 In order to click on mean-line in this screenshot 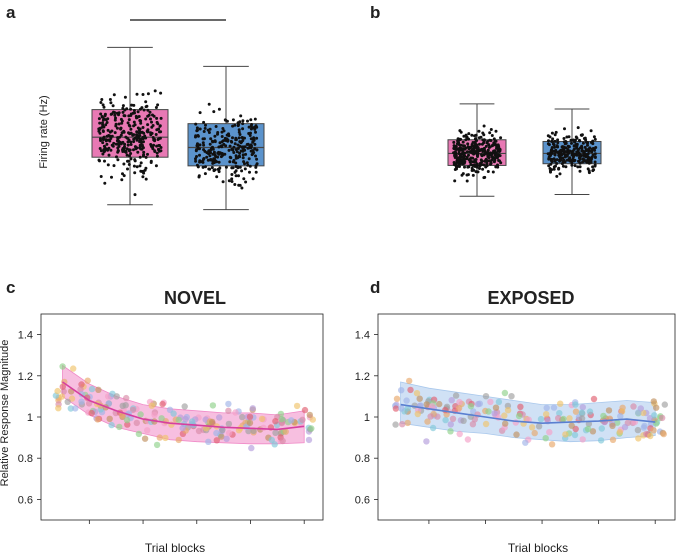, I will do `click(528, 414)`.